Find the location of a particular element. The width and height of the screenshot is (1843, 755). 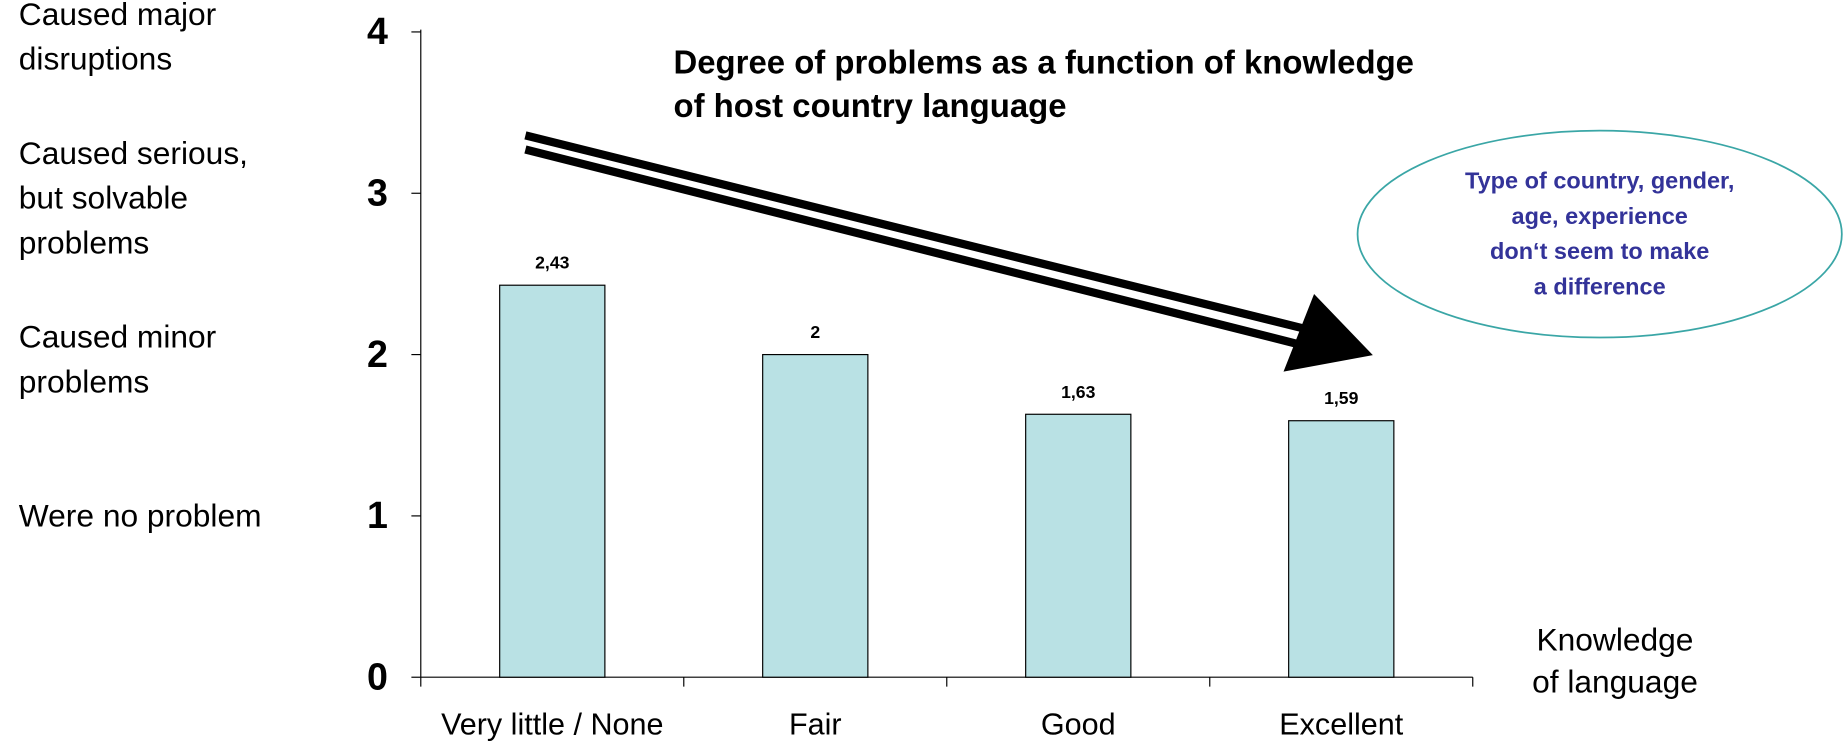

x-tick-label: Excellent is located at coordinates (1341, 725).